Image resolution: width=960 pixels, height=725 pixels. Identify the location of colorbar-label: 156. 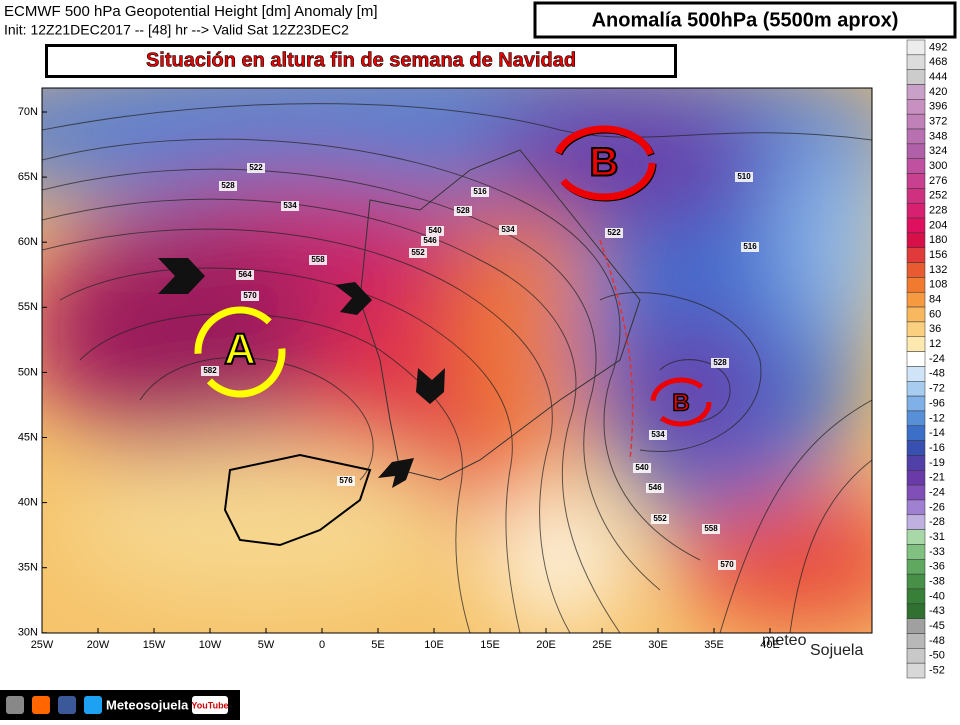
(938, 255).